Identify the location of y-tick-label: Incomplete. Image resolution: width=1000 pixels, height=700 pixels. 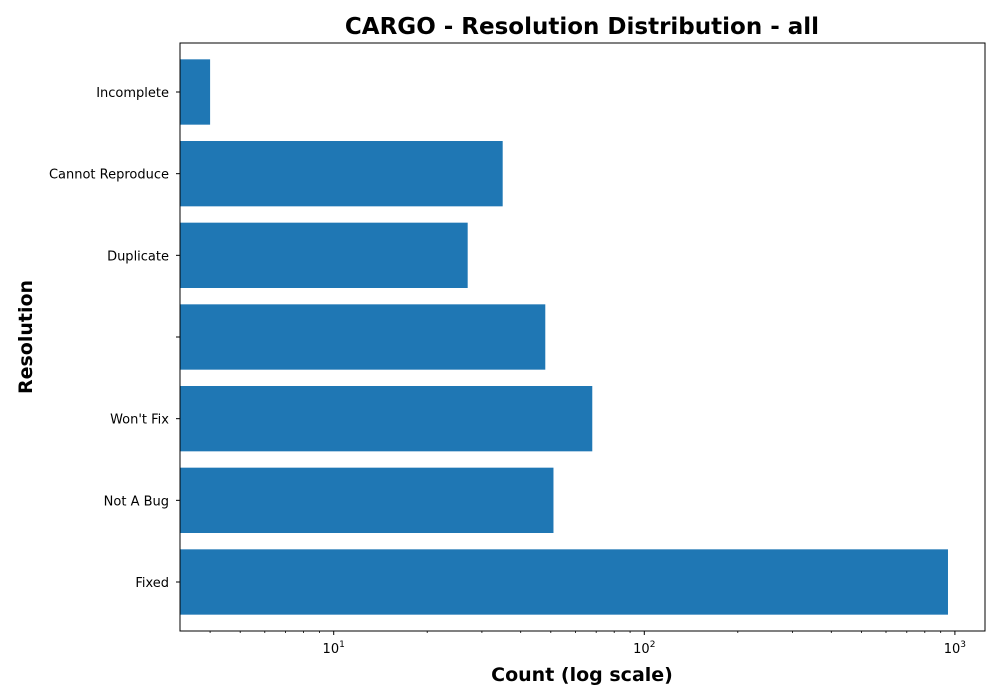
(132, 93).